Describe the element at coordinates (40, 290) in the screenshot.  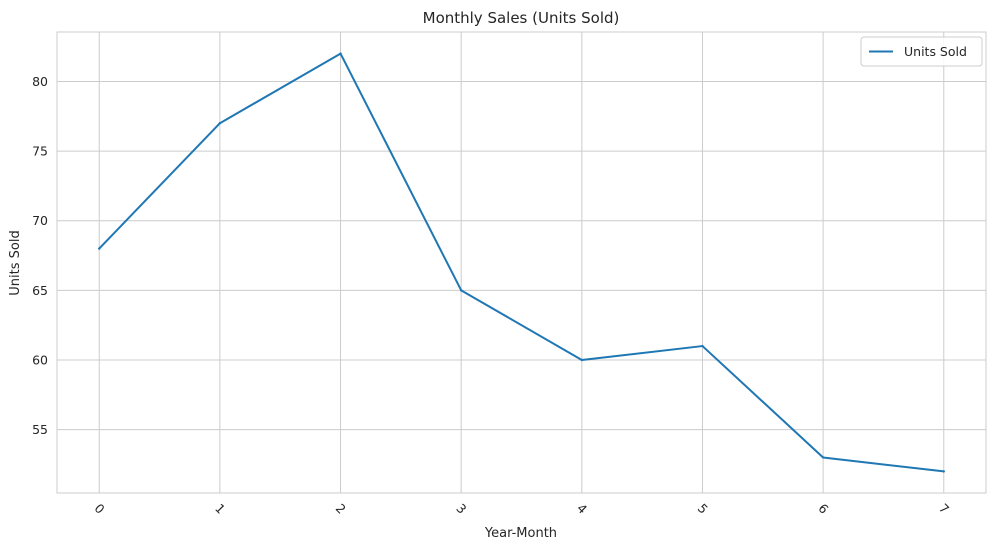
I see `y-tick-label: 65` at that location.